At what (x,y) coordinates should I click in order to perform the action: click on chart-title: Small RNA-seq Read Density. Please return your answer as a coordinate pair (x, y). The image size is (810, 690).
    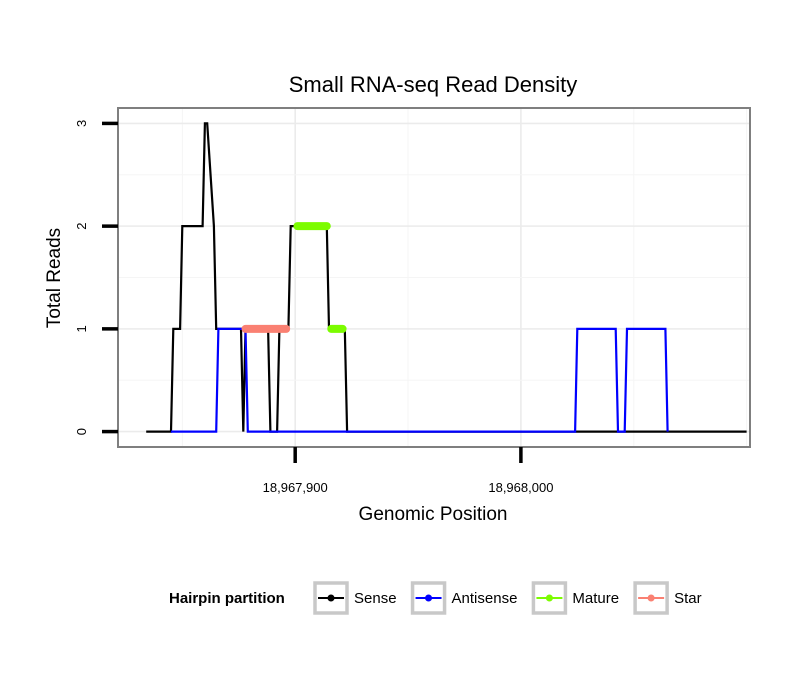
    Looking at the image, I should click on (433, 84).